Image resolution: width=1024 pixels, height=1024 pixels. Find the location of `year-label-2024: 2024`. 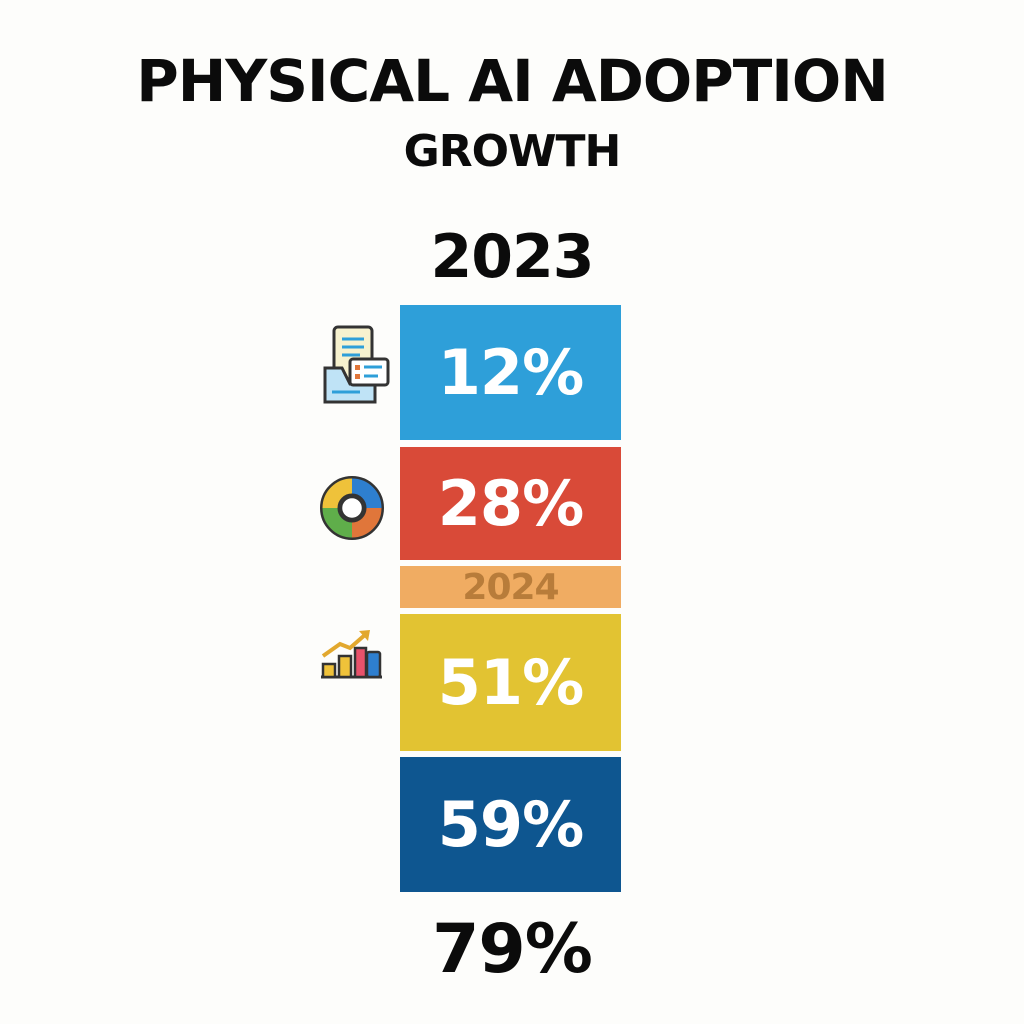

year-label-2024: 2024 is located at coordinates (510, 587).